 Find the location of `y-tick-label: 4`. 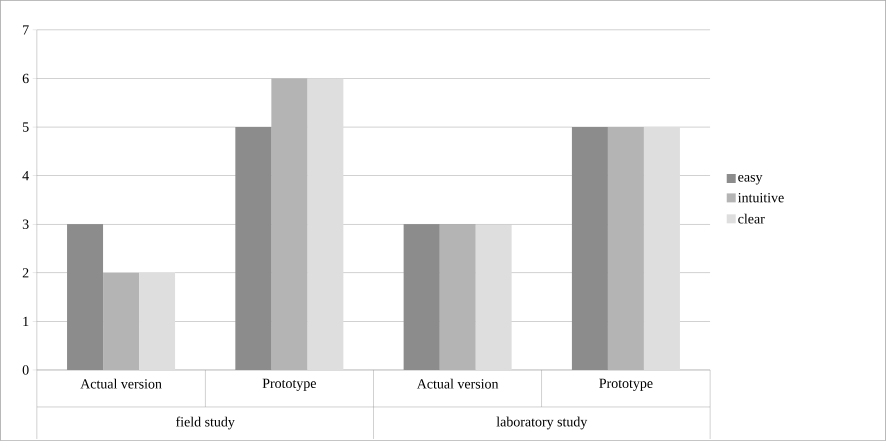

y-tick-label: 4 is located at coordinates (25, 175).